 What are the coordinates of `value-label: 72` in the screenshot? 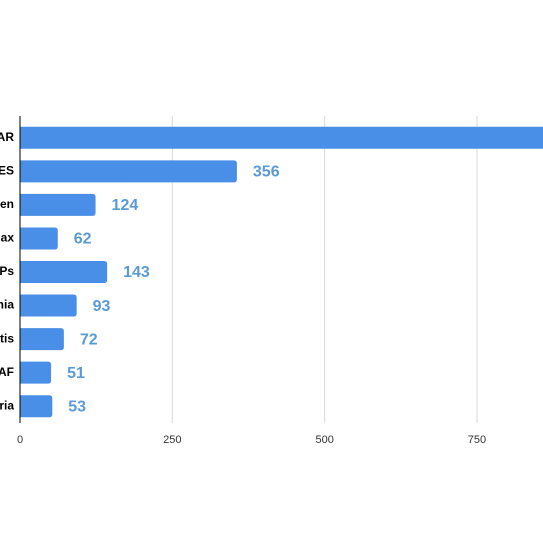 It's located at (89, 339).